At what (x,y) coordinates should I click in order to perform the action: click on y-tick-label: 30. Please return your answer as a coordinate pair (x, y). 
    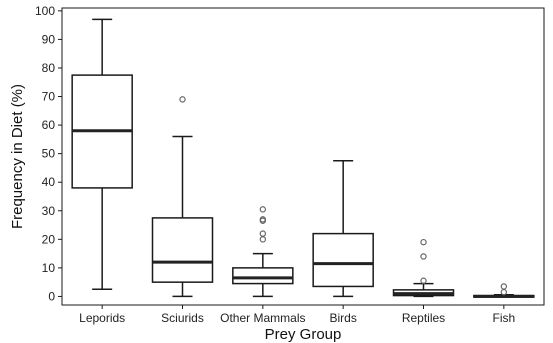
    Looking at the image, I should click on (49, 211).